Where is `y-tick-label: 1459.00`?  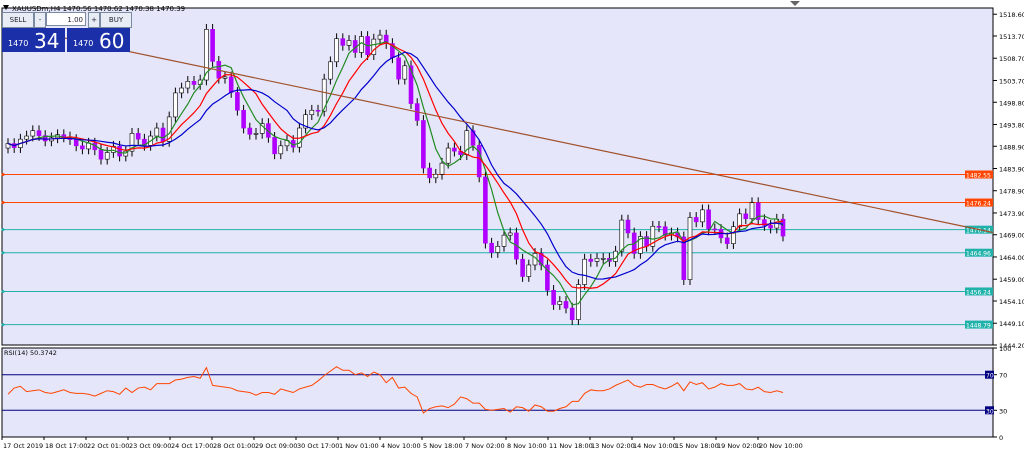
y-tick-label: 1459.00 is located at coordinates (1011, 280).